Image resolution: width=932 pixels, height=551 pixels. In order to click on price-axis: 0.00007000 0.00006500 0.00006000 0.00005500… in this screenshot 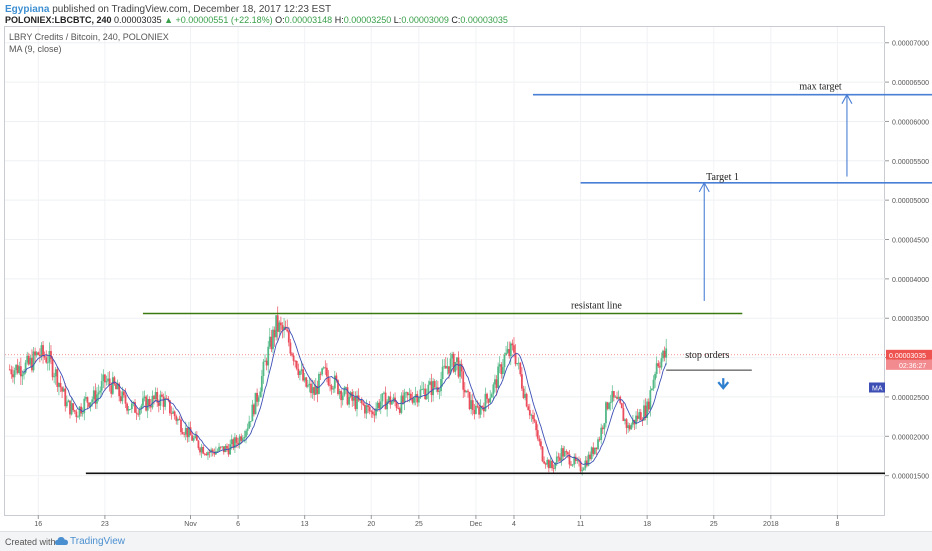, I will do `click(900, 261)`.